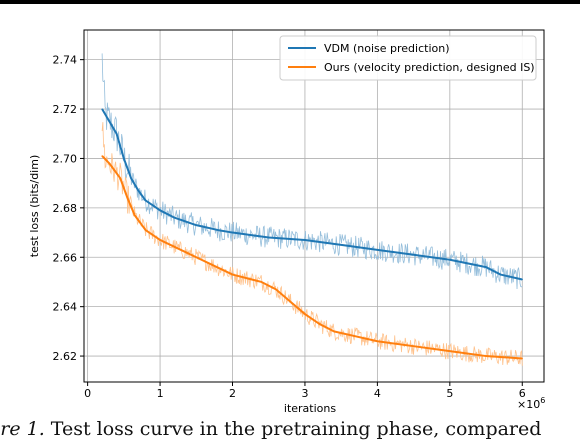 The width and height of the screenshot is (580, 446). I want to click on y-tick-label: 2.72, so click(65, 109).